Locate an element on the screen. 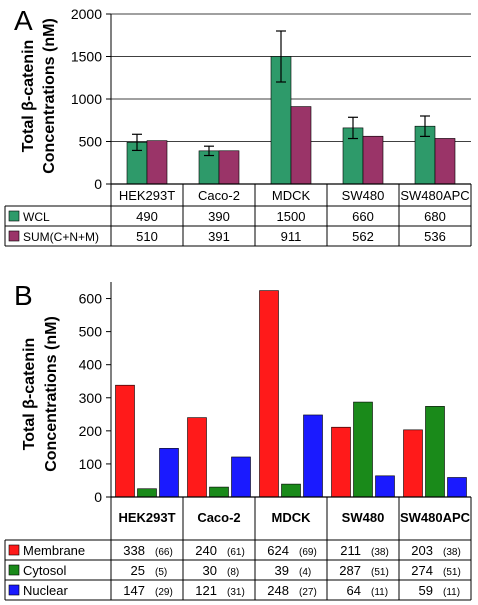 This screenshot has height=605, width=478. legend-label: Membrane is located at coordinates (54, 550).